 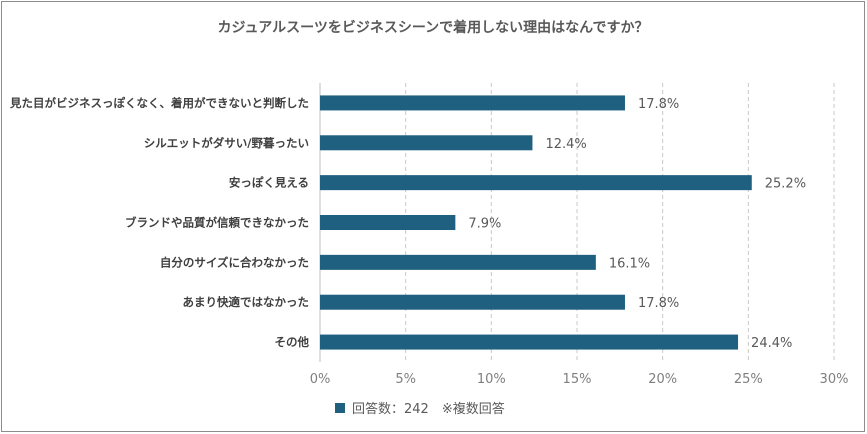 What do you see at coordinates (748, 379) in the screenshot?
I see `x-tick-label: 25%` at bounding box center [748, 379].